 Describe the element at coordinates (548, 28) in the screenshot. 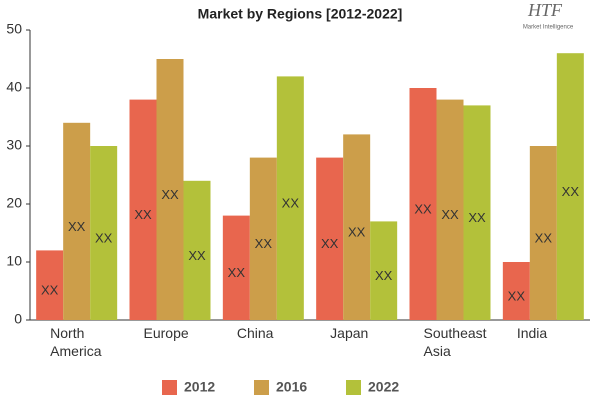

I see `logo-subtext: Market Intelligence` at that location.